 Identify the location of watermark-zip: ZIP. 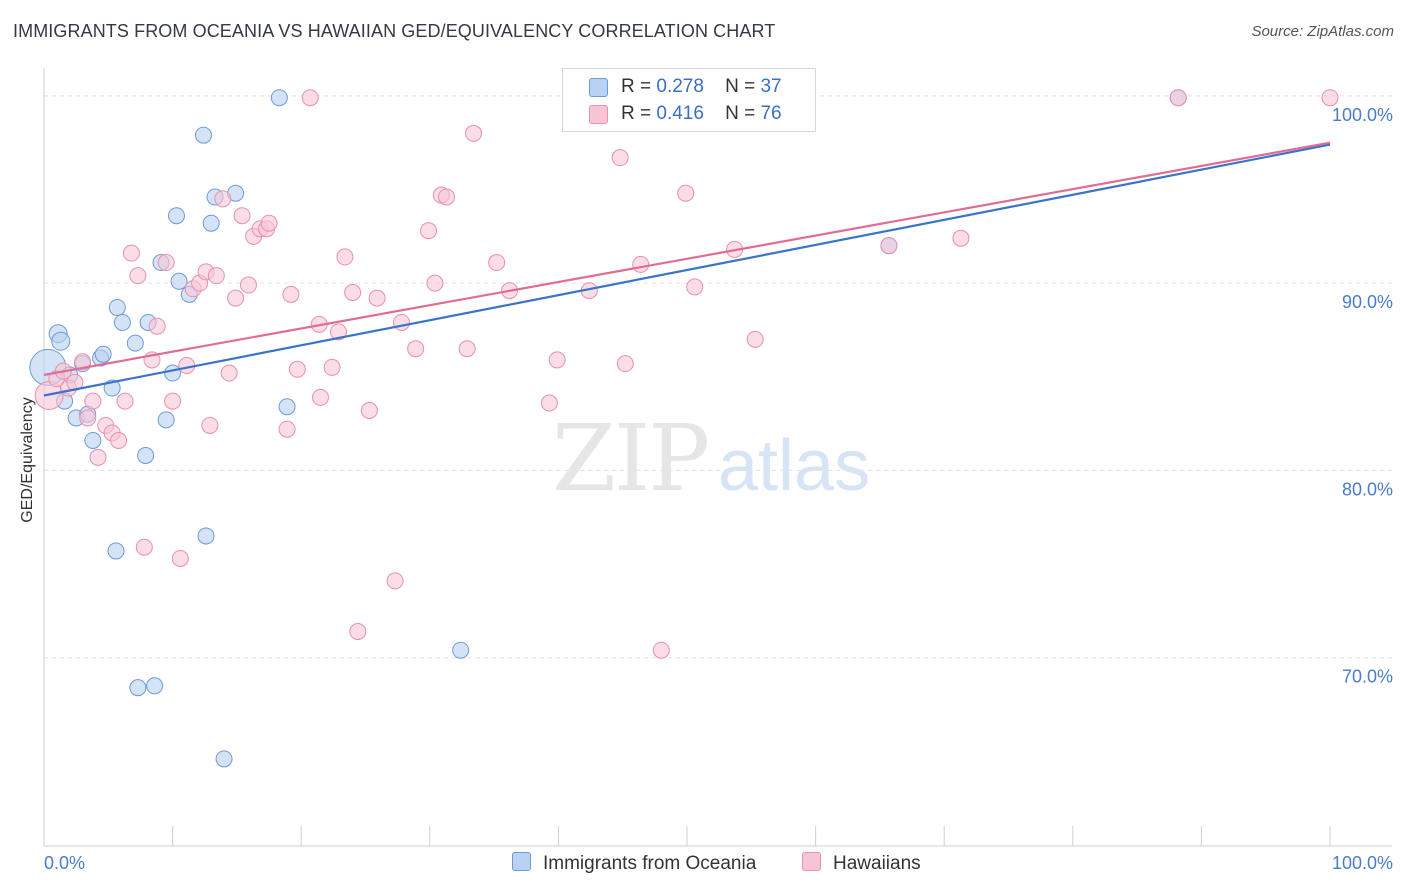
(630, 458).